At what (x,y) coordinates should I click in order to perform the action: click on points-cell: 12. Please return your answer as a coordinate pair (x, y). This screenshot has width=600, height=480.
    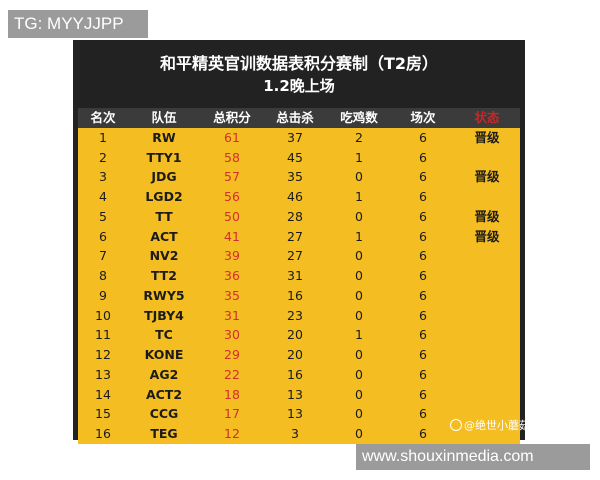
    Looking at the image, I should click on (232, 433).